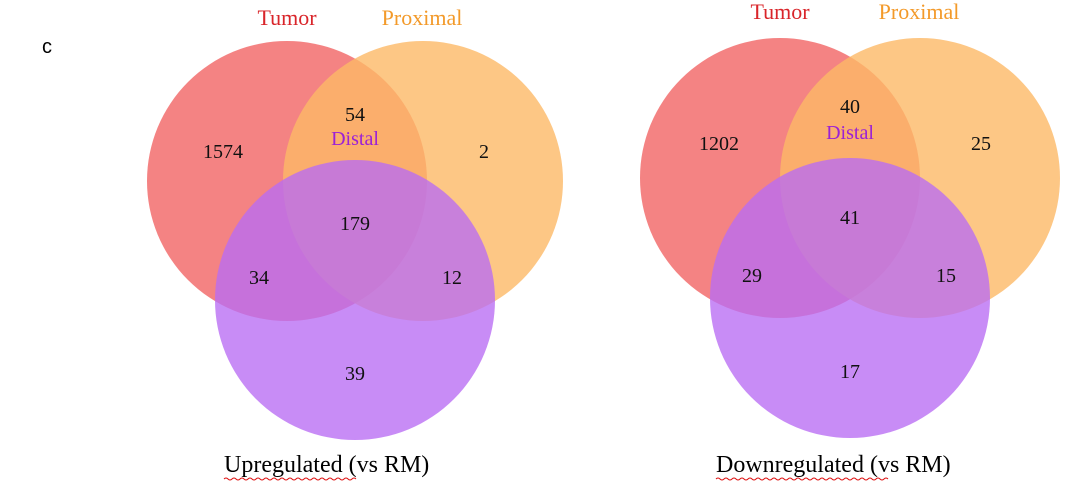 This screenshot has height=491, width=1080. What do you see at coordinates (850, 107) in the screenshot?
I see `count-tumor-proximal: 40` at bounding box center [850, 107].